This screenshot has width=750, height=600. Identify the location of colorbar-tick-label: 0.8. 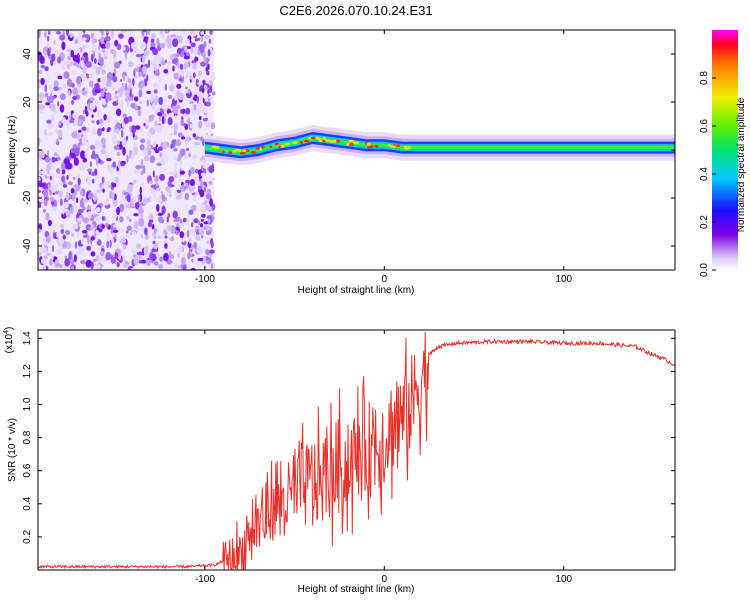
(704, 78).